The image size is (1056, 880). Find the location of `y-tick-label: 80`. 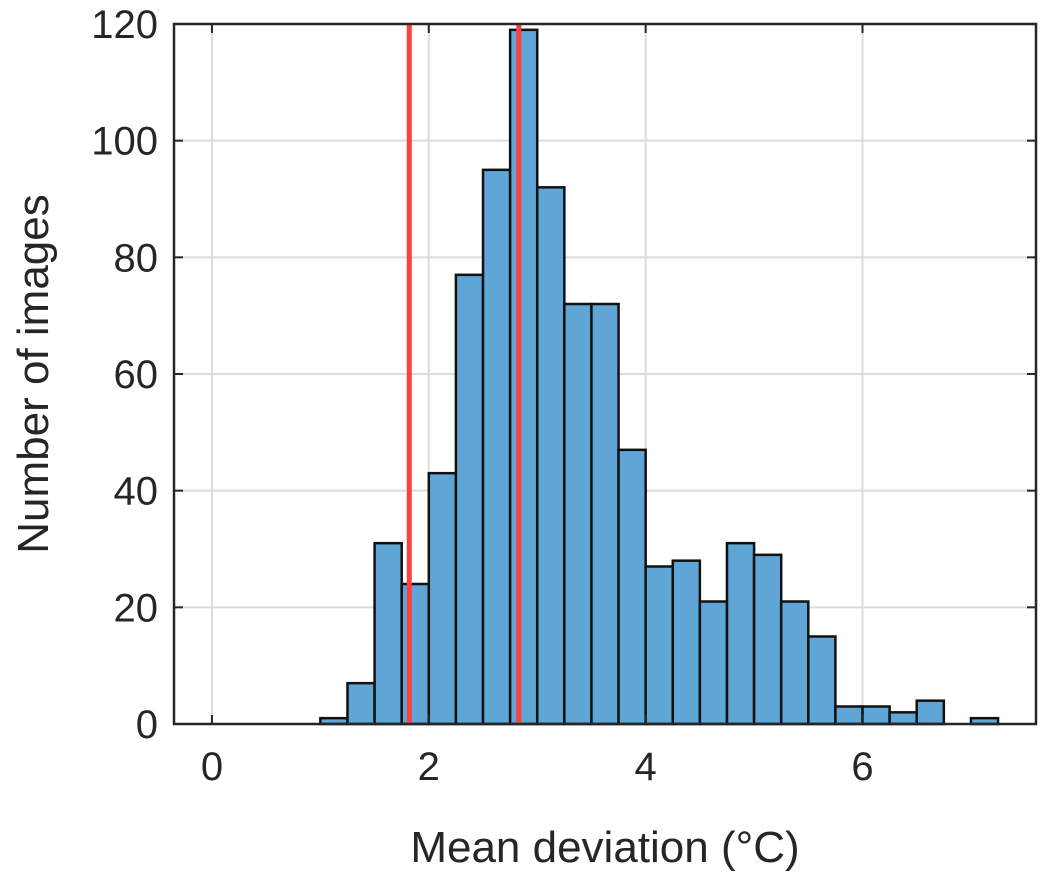

y-tick-label: 80 is located at coordinates (136, 258).